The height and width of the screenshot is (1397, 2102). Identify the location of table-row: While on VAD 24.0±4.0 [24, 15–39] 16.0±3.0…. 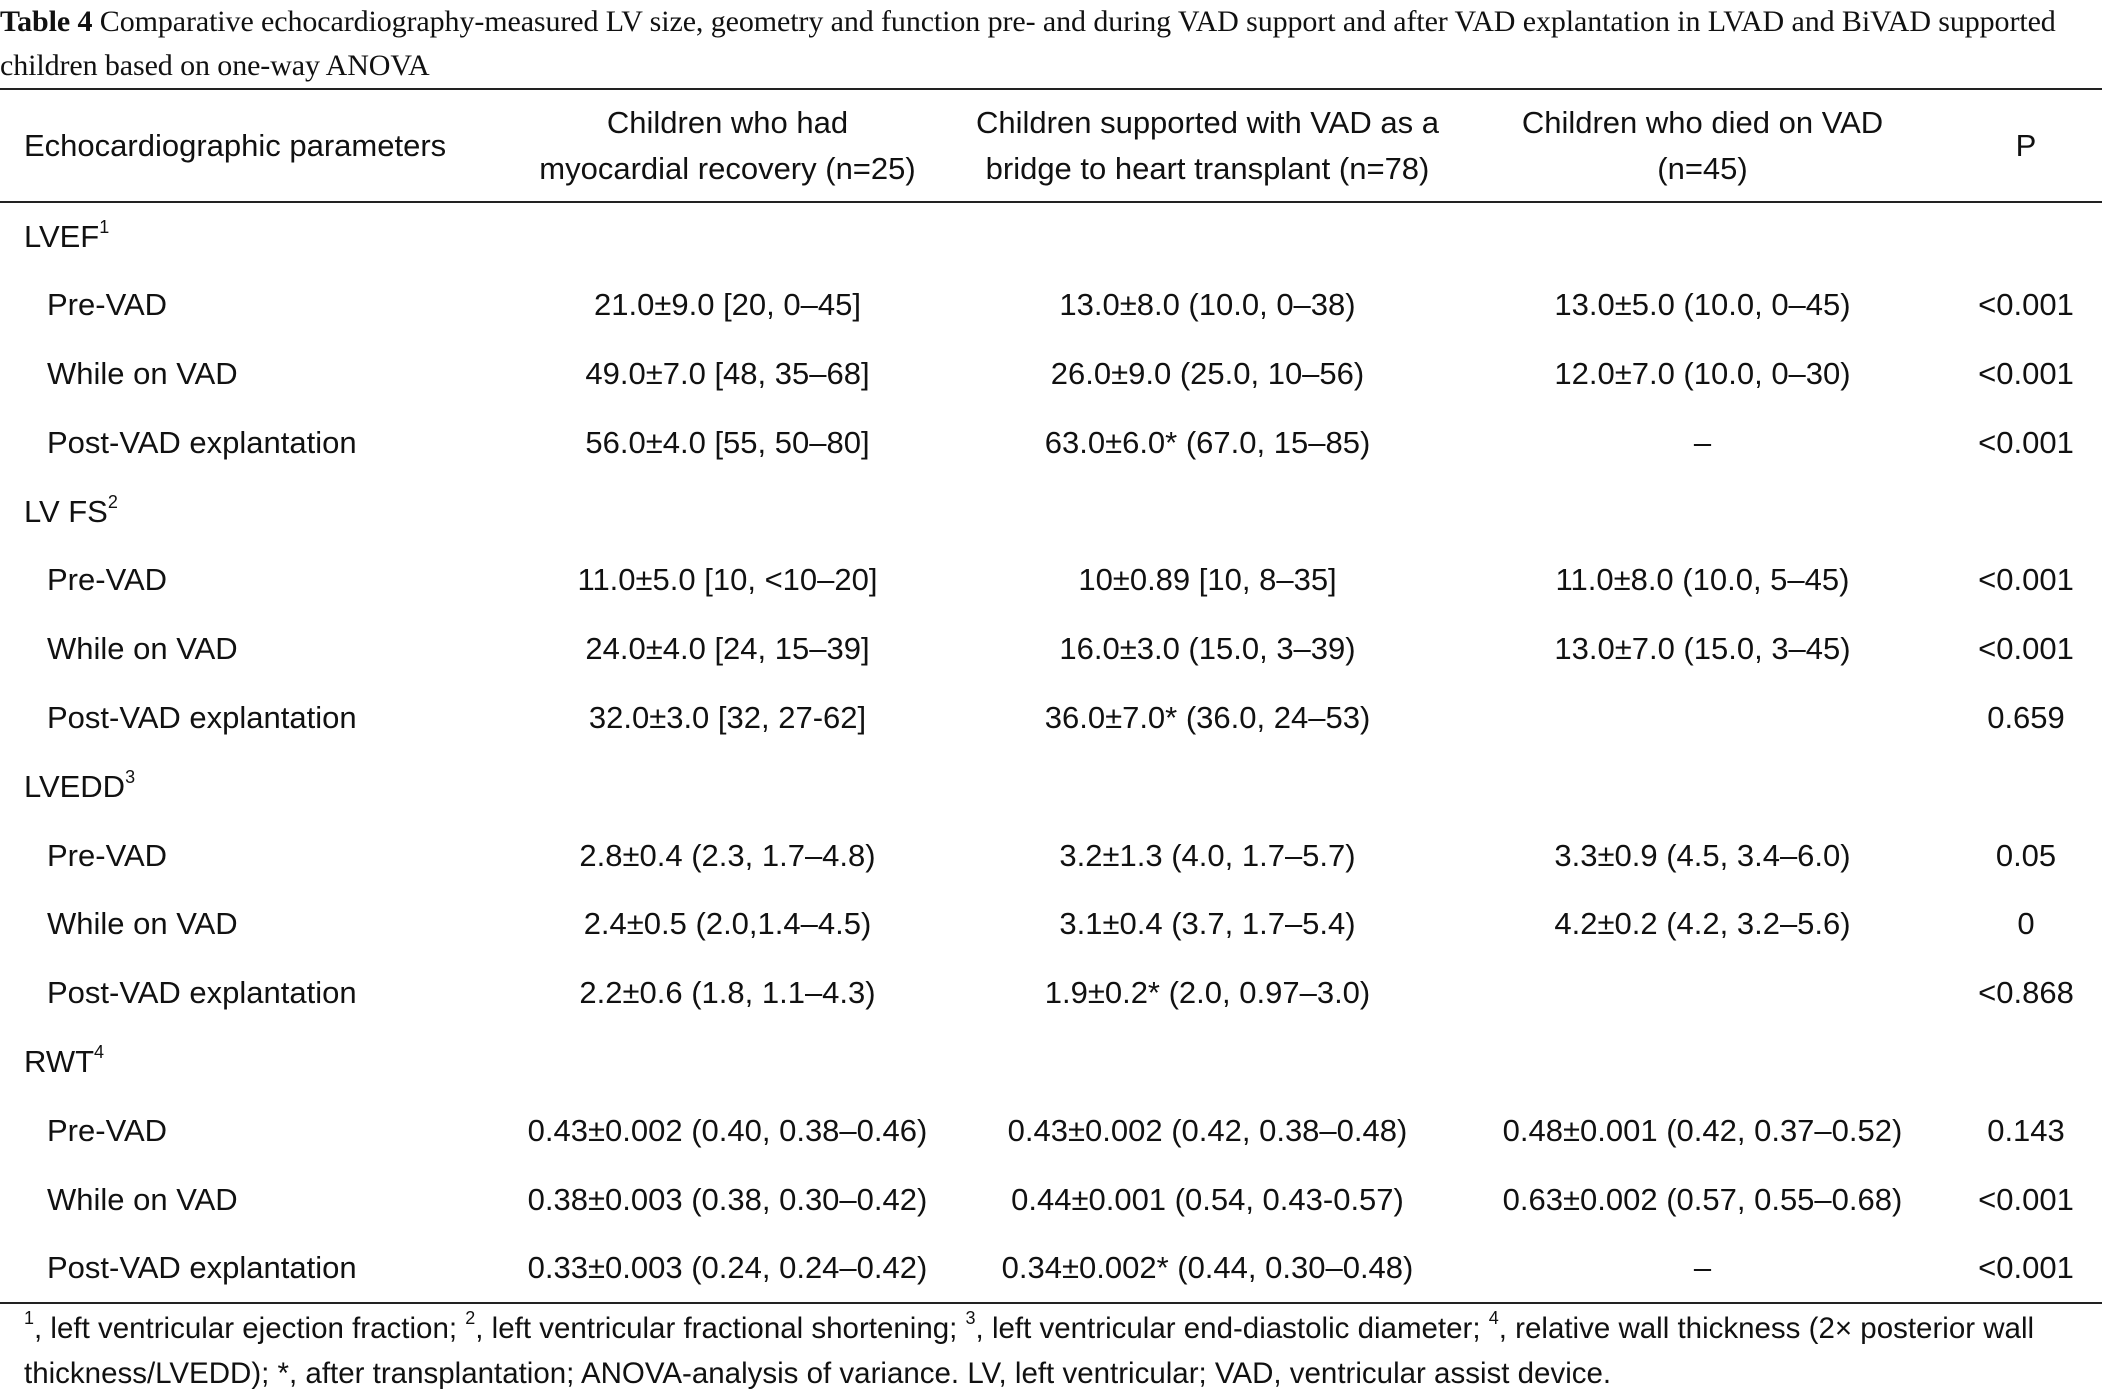
(1051, 649).